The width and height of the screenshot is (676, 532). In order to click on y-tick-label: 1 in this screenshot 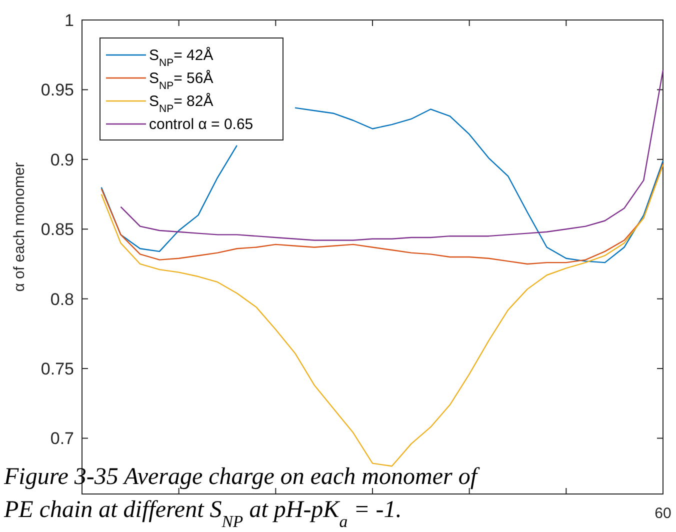, I will do `click(69, 20)`.